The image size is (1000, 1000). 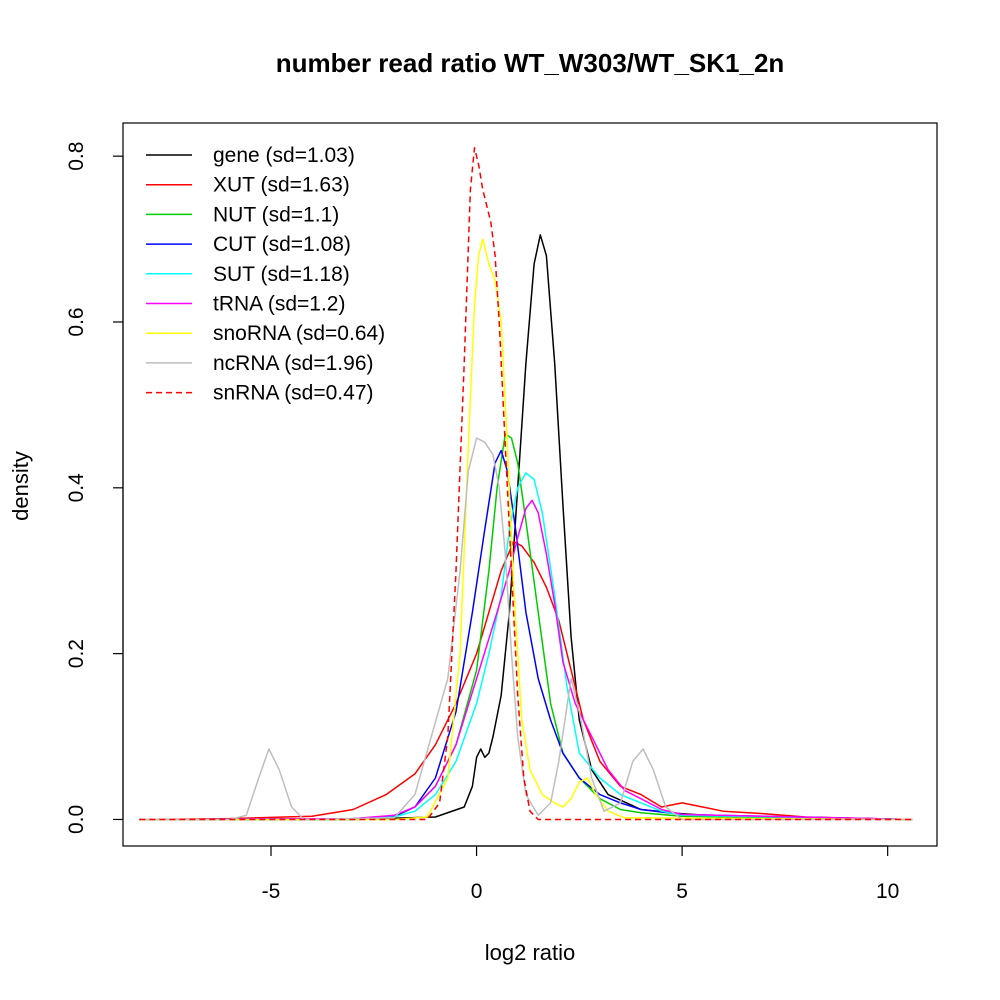 I want to click on legend-label-6: snoRNA (sd=0.64), so click(x=299, y=333).